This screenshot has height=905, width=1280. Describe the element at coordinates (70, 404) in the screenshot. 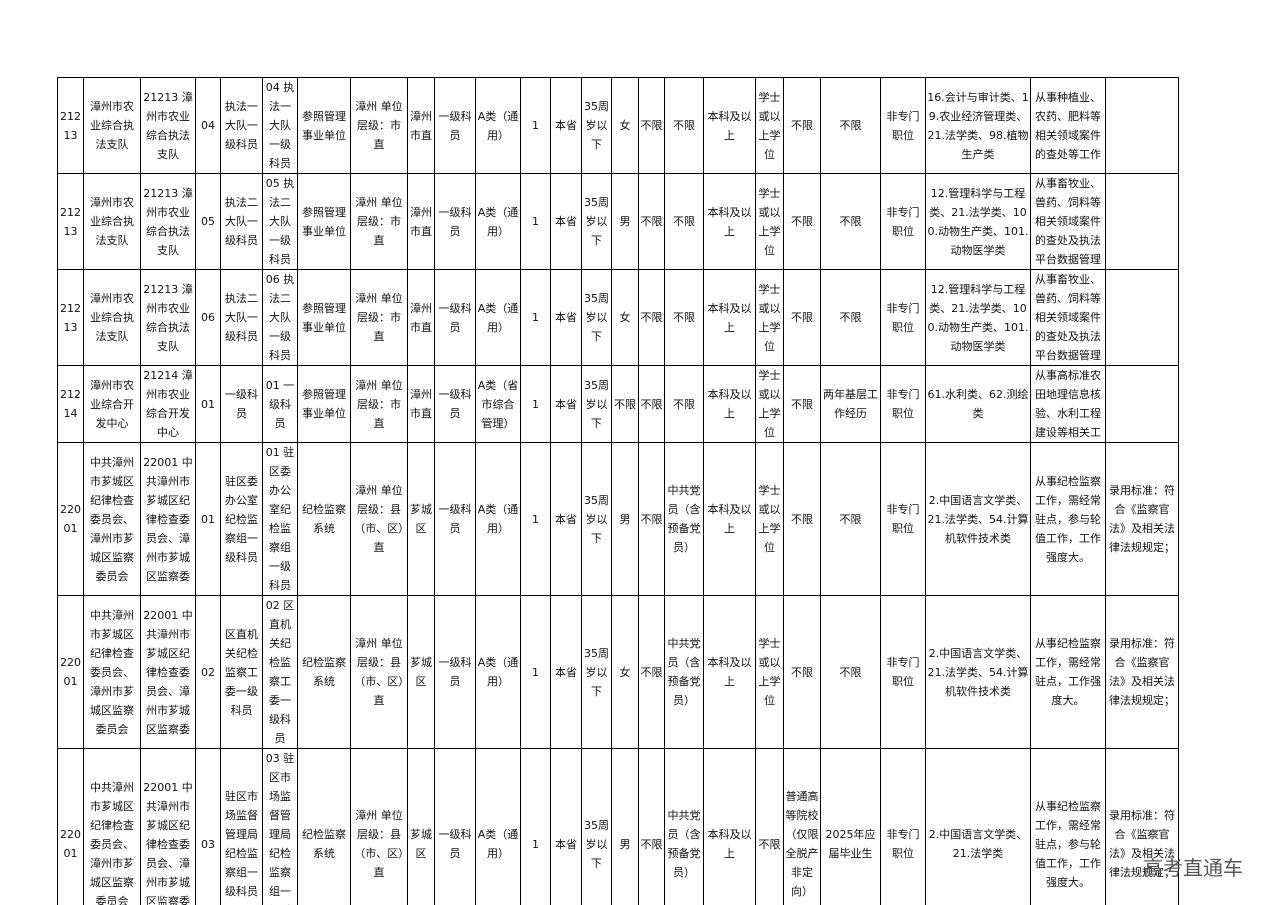

I see `table-cell: 21214` at that location.